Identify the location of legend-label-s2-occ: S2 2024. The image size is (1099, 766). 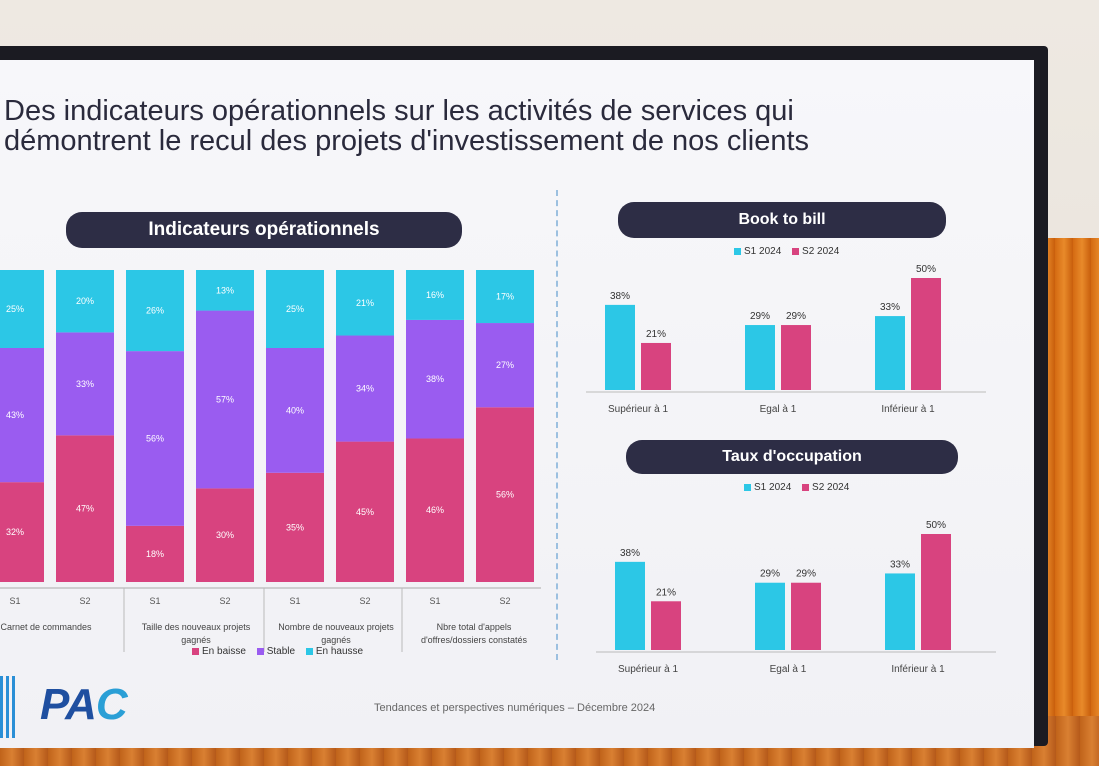
(831, 487).